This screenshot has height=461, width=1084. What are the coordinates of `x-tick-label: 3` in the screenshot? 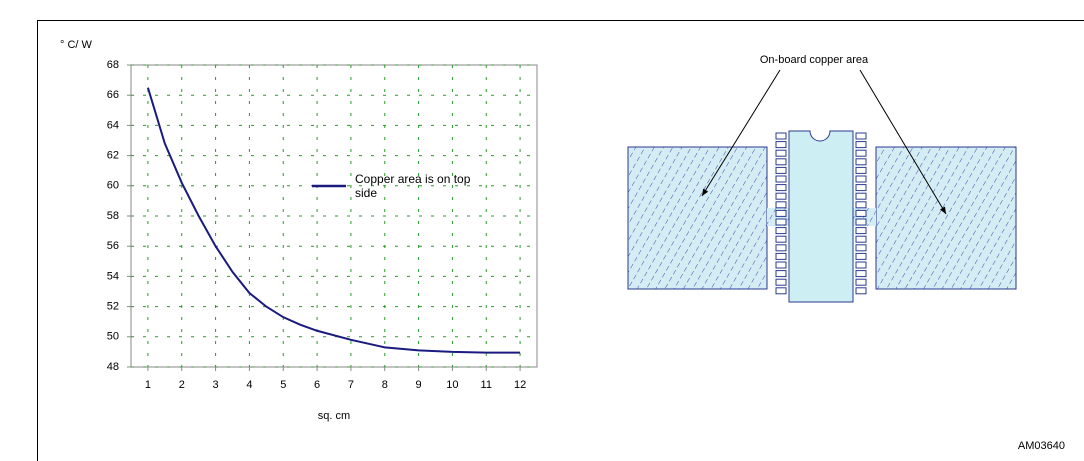 It's located at (216, 385).